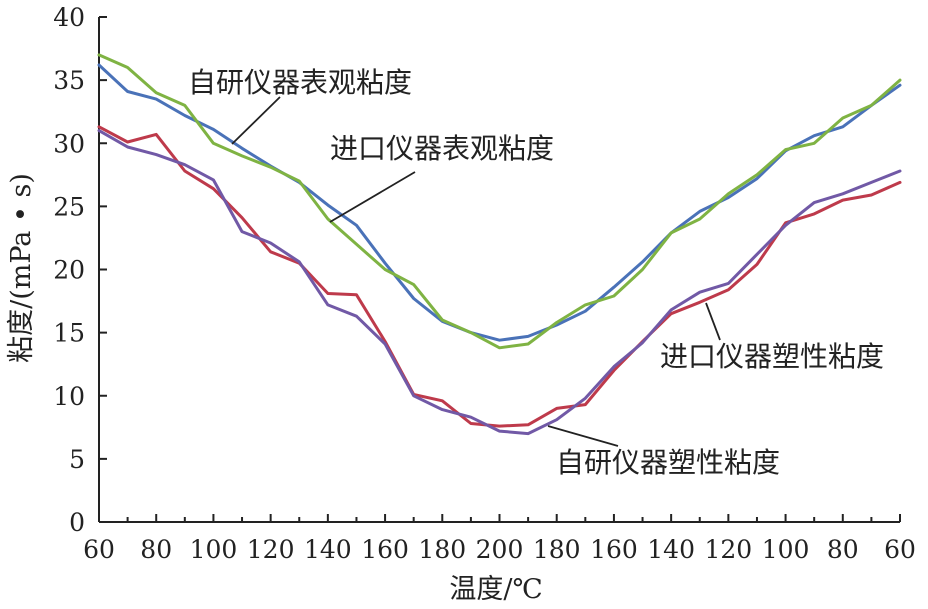 This screenshot has width=928, height=609. Describe the element at coordinates (256, 120) in the screenshot. I see `leader-zy-apparent` at that location.